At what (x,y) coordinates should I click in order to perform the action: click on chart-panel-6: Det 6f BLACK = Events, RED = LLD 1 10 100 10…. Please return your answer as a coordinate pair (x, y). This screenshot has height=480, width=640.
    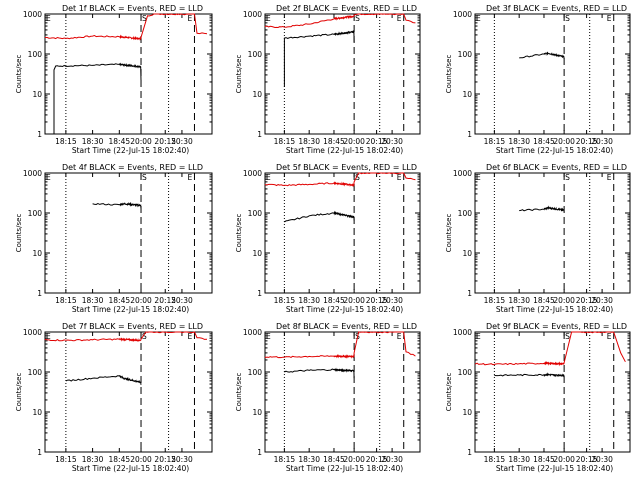
    Looking at the image, I should click on (538, 238).